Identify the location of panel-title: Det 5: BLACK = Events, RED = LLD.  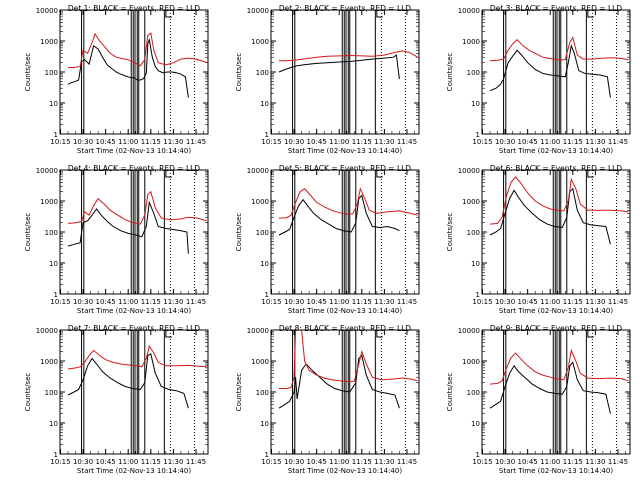
(345, 168).